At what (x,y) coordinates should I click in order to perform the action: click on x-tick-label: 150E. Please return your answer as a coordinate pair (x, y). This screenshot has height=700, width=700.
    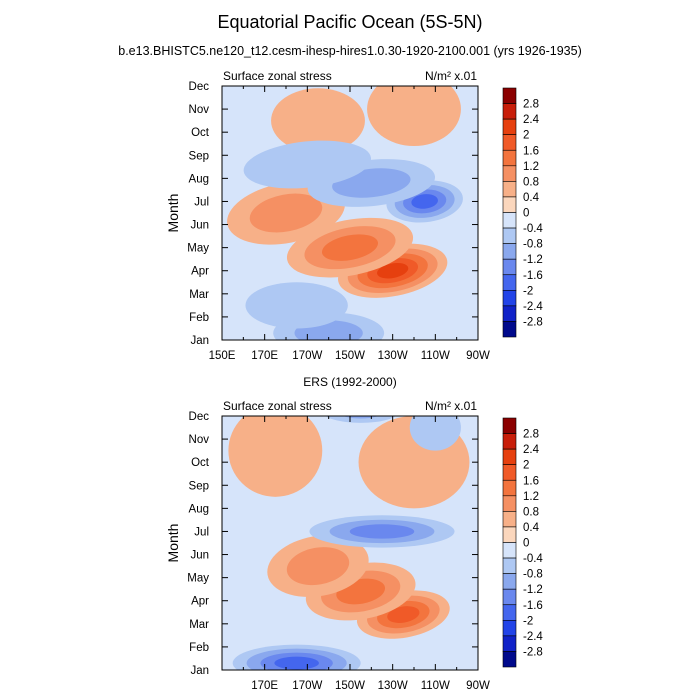
    Looking at the image, I should click on (222, 356).